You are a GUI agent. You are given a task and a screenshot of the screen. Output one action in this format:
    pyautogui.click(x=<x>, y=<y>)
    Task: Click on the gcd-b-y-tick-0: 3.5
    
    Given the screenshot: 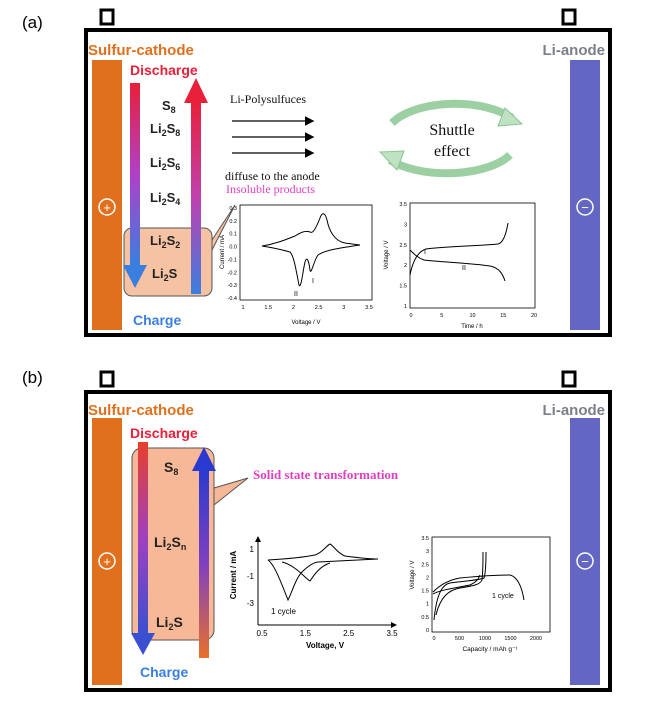 What is the action you would take?
    pyautogui.click(x=425, y=539)
    